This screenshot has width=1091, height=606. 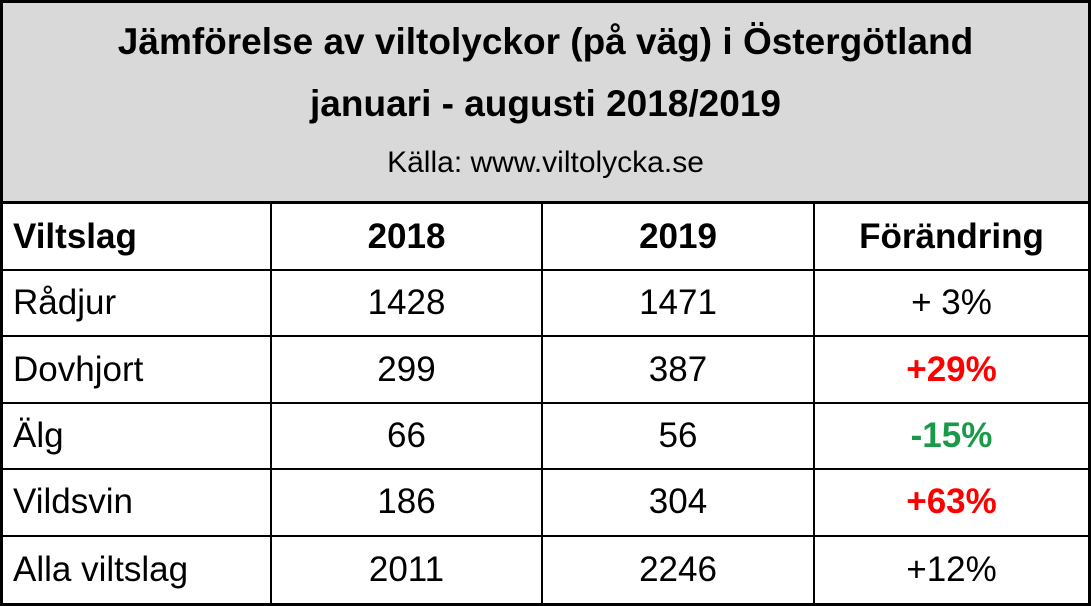 What do you see at coordinates (679, 304) in the screenshot?
I see `table-cell: 1471` at bounding box center [679, 304].